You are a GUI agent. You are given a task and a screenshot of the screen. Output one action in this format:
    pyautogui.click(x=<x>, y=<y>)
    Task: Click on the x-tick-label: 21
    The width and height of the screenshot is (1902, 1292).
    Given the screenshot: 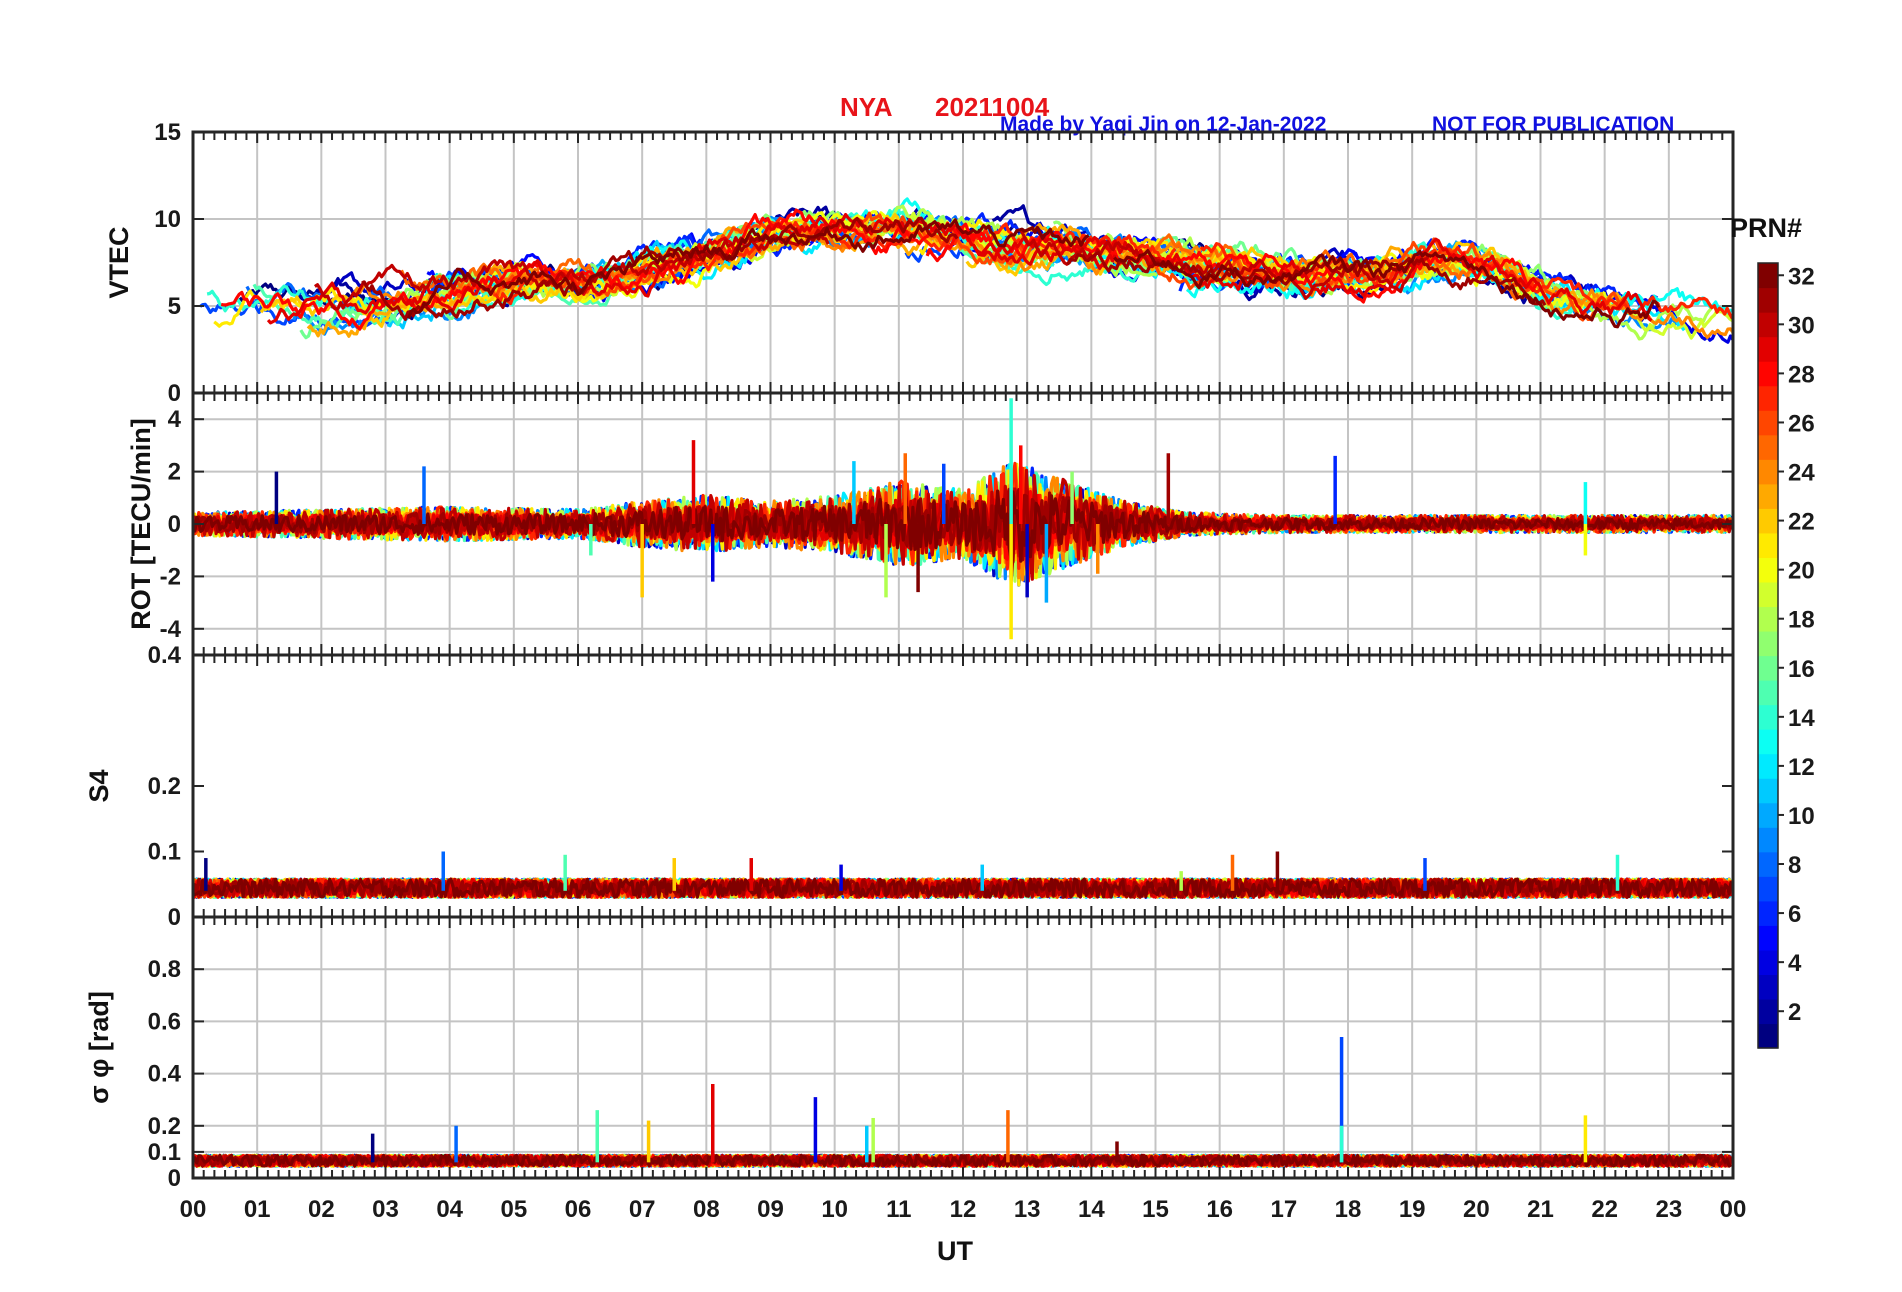 What is the action you would take?
    pyautogui.click(x=1540, y=1209)
    